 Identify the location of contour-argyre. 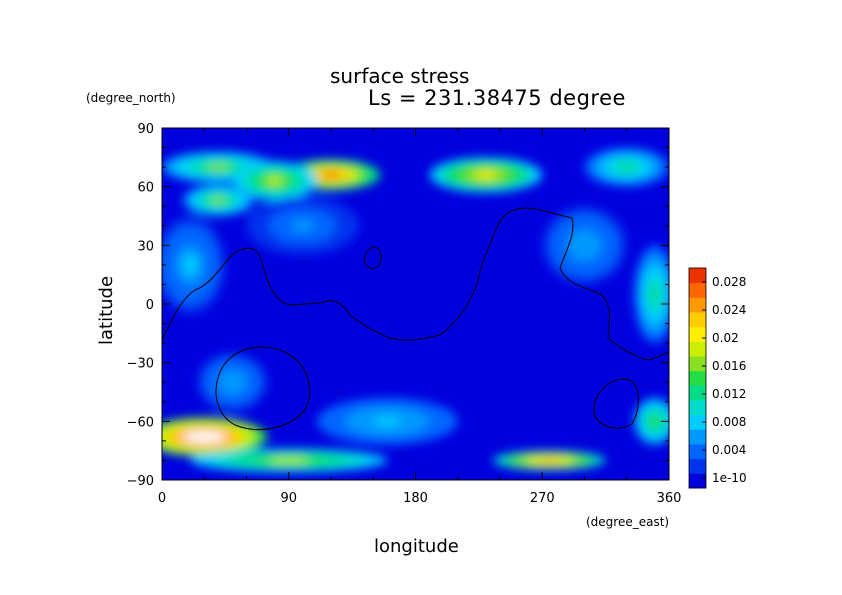
(616, 403).